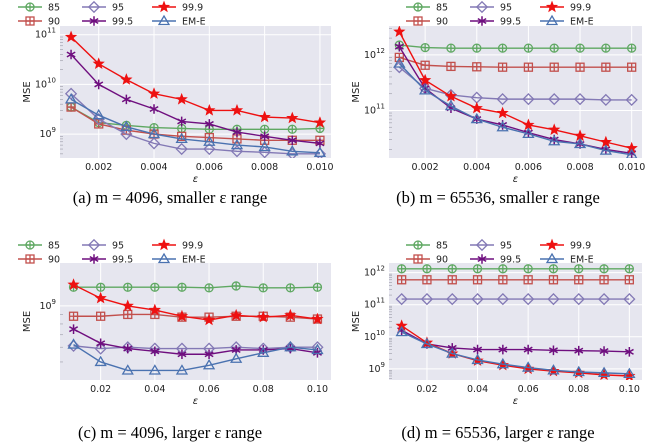 Image resolution: width=665 pixels, height=445 pixels. Describe the element at coordinates (153, 167) in the screenshot. I see `x-tick-label: 0.004` at that location.